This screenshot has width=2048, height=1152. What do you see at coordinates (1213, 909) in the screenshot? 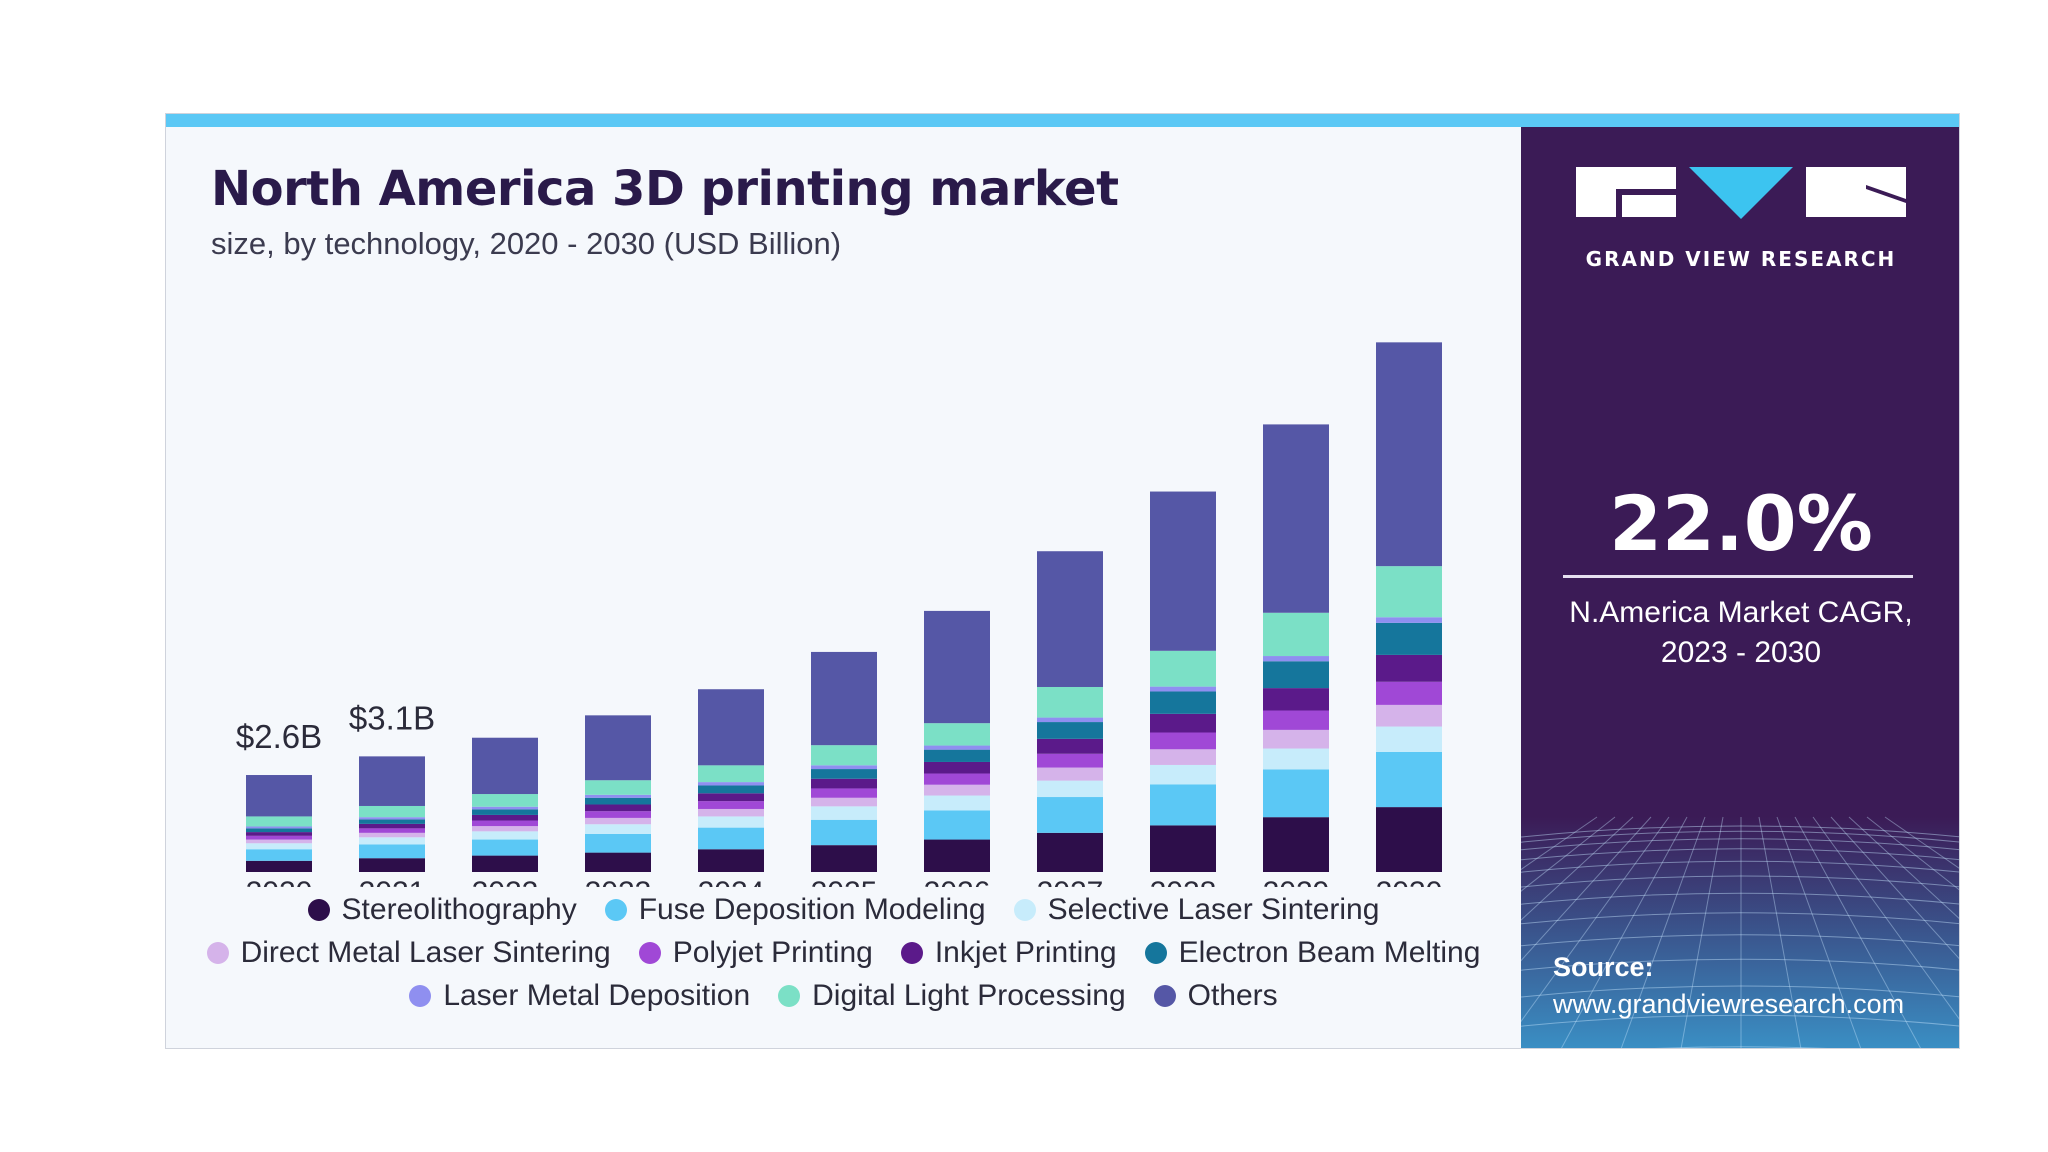
I see `legend-label: Selective Laser Sintering` at bounding box center [1213, 909].